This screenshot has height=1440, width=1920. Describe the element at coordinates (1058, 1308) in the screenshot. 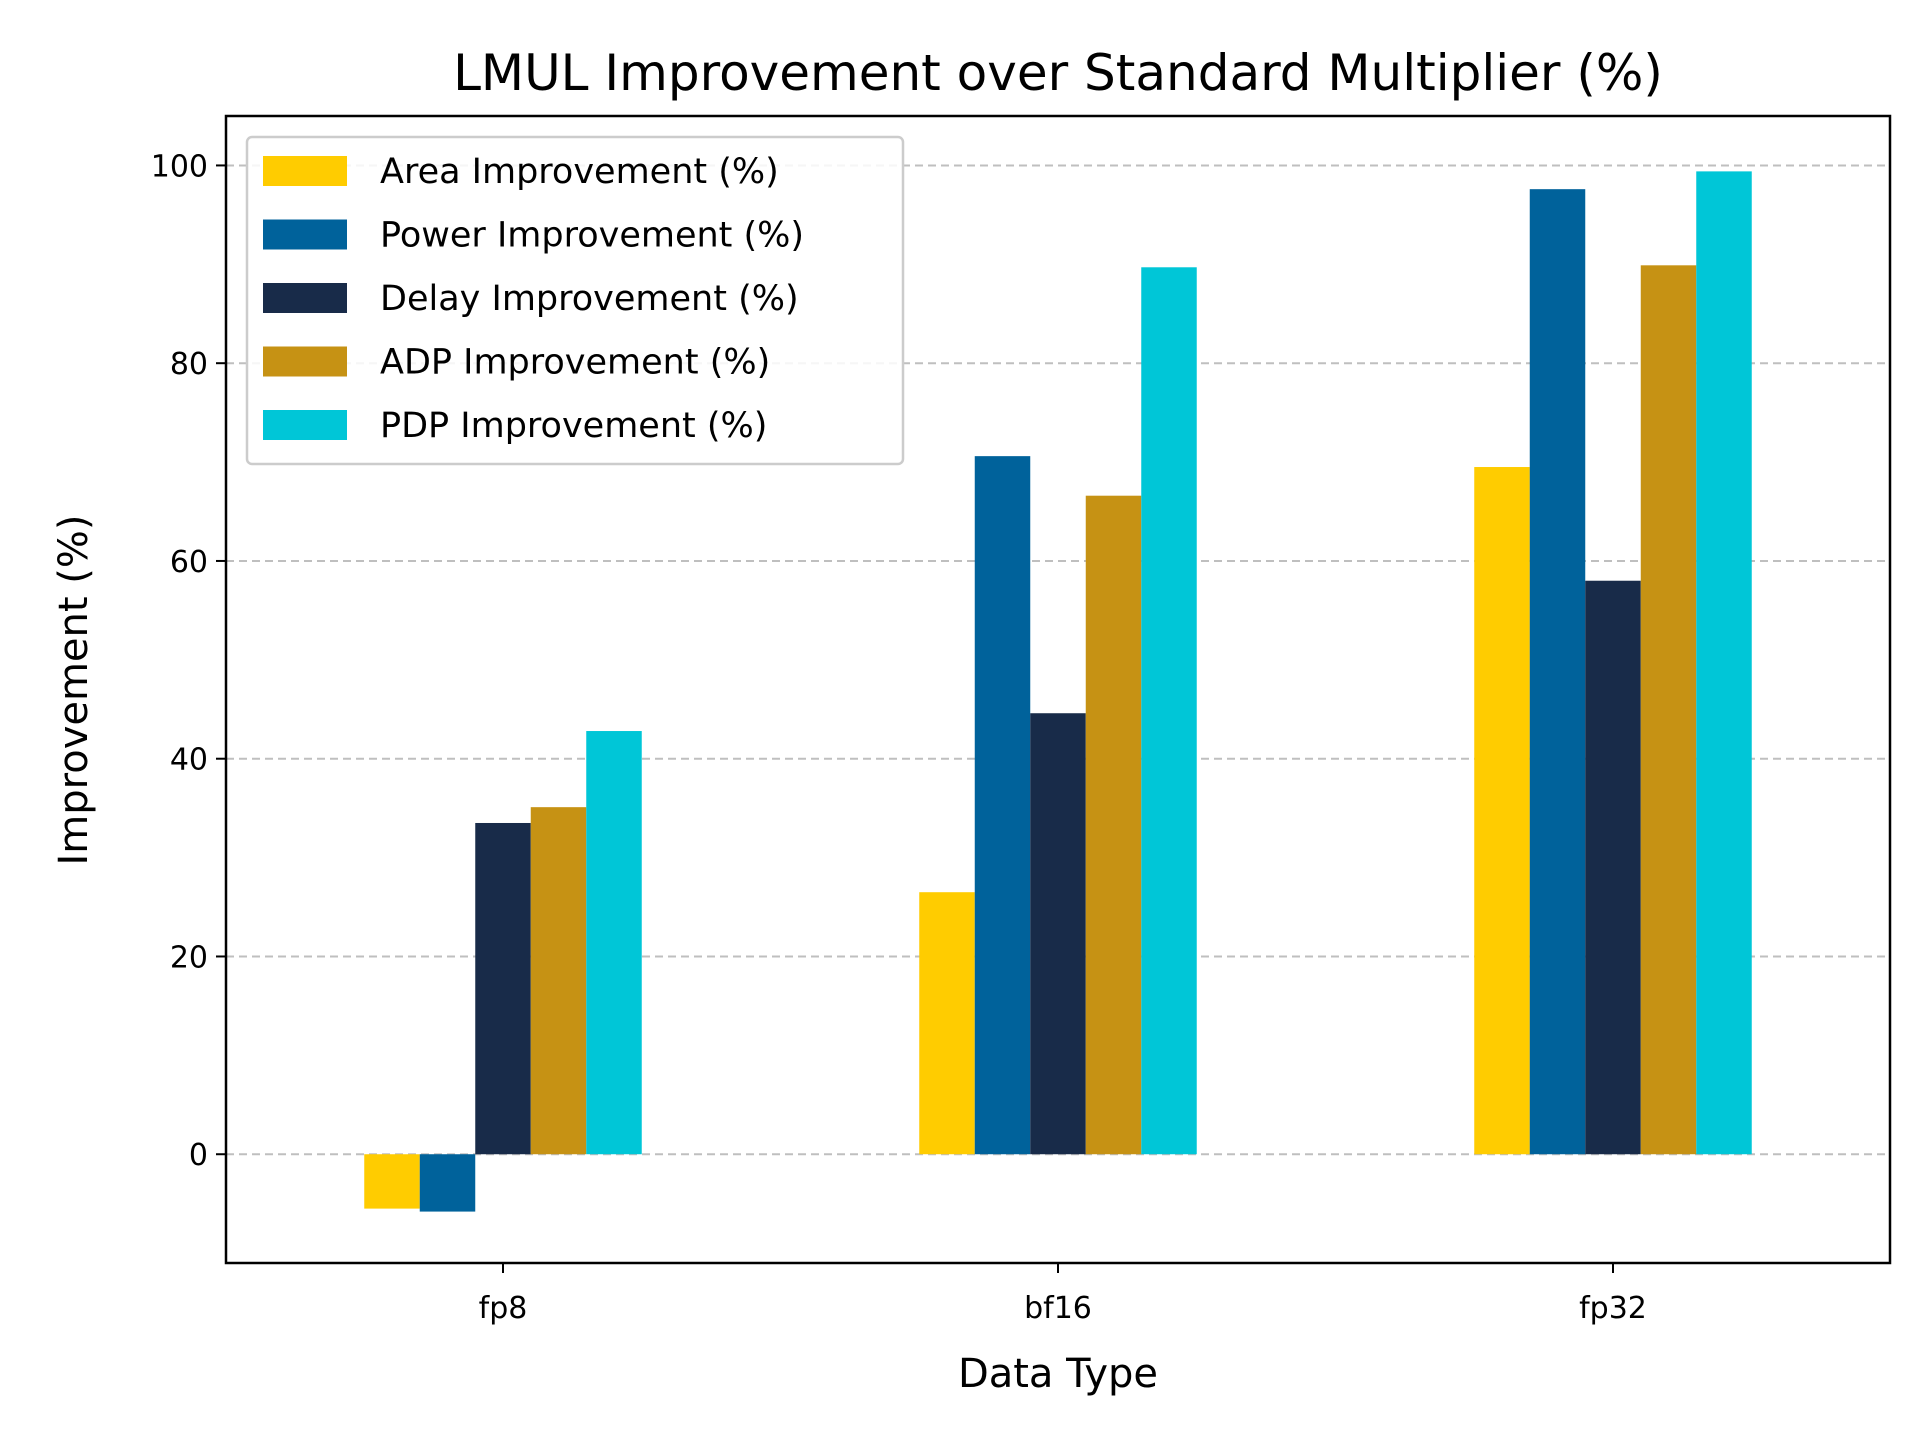

I see `x-tick-label: bf16` at that location.